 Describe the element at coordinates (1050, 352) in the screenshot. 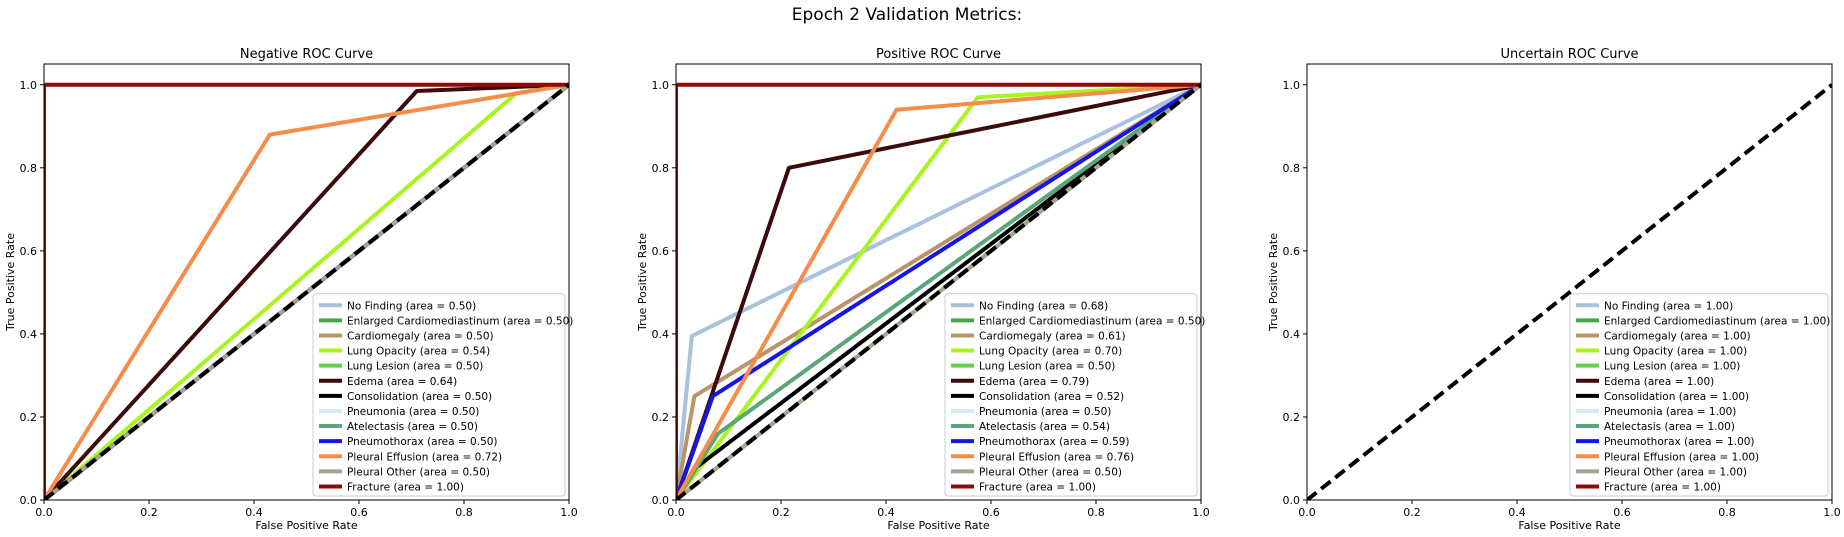

I see `legend-entry: Lung Opacity (area = 0.70)` at that location.